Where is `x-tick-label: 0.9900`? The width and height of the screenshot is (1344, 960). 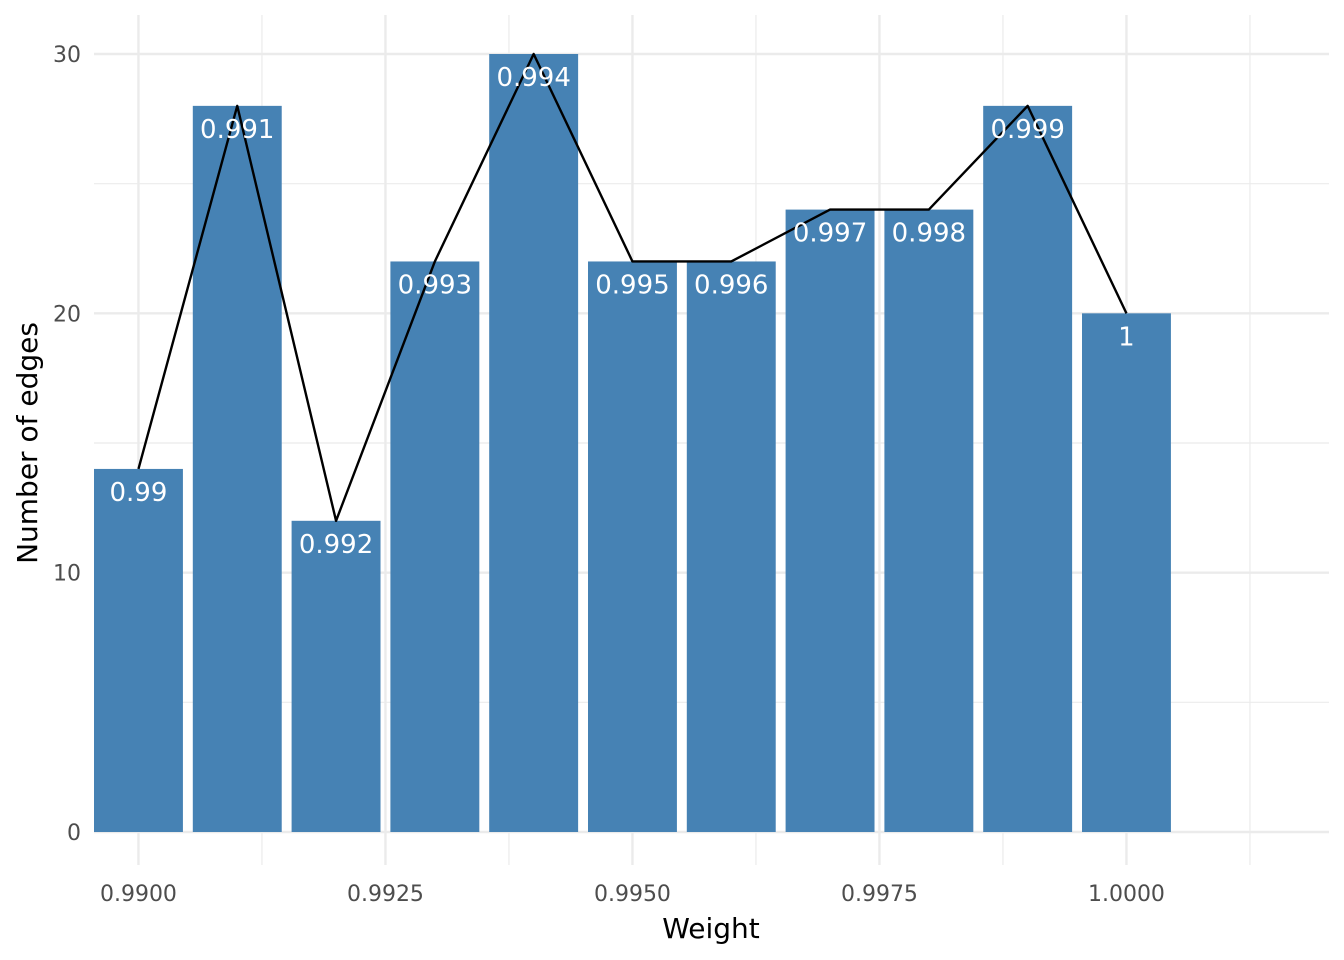 x-tick-label: 0.9900 is located at coordinates (138, 894).